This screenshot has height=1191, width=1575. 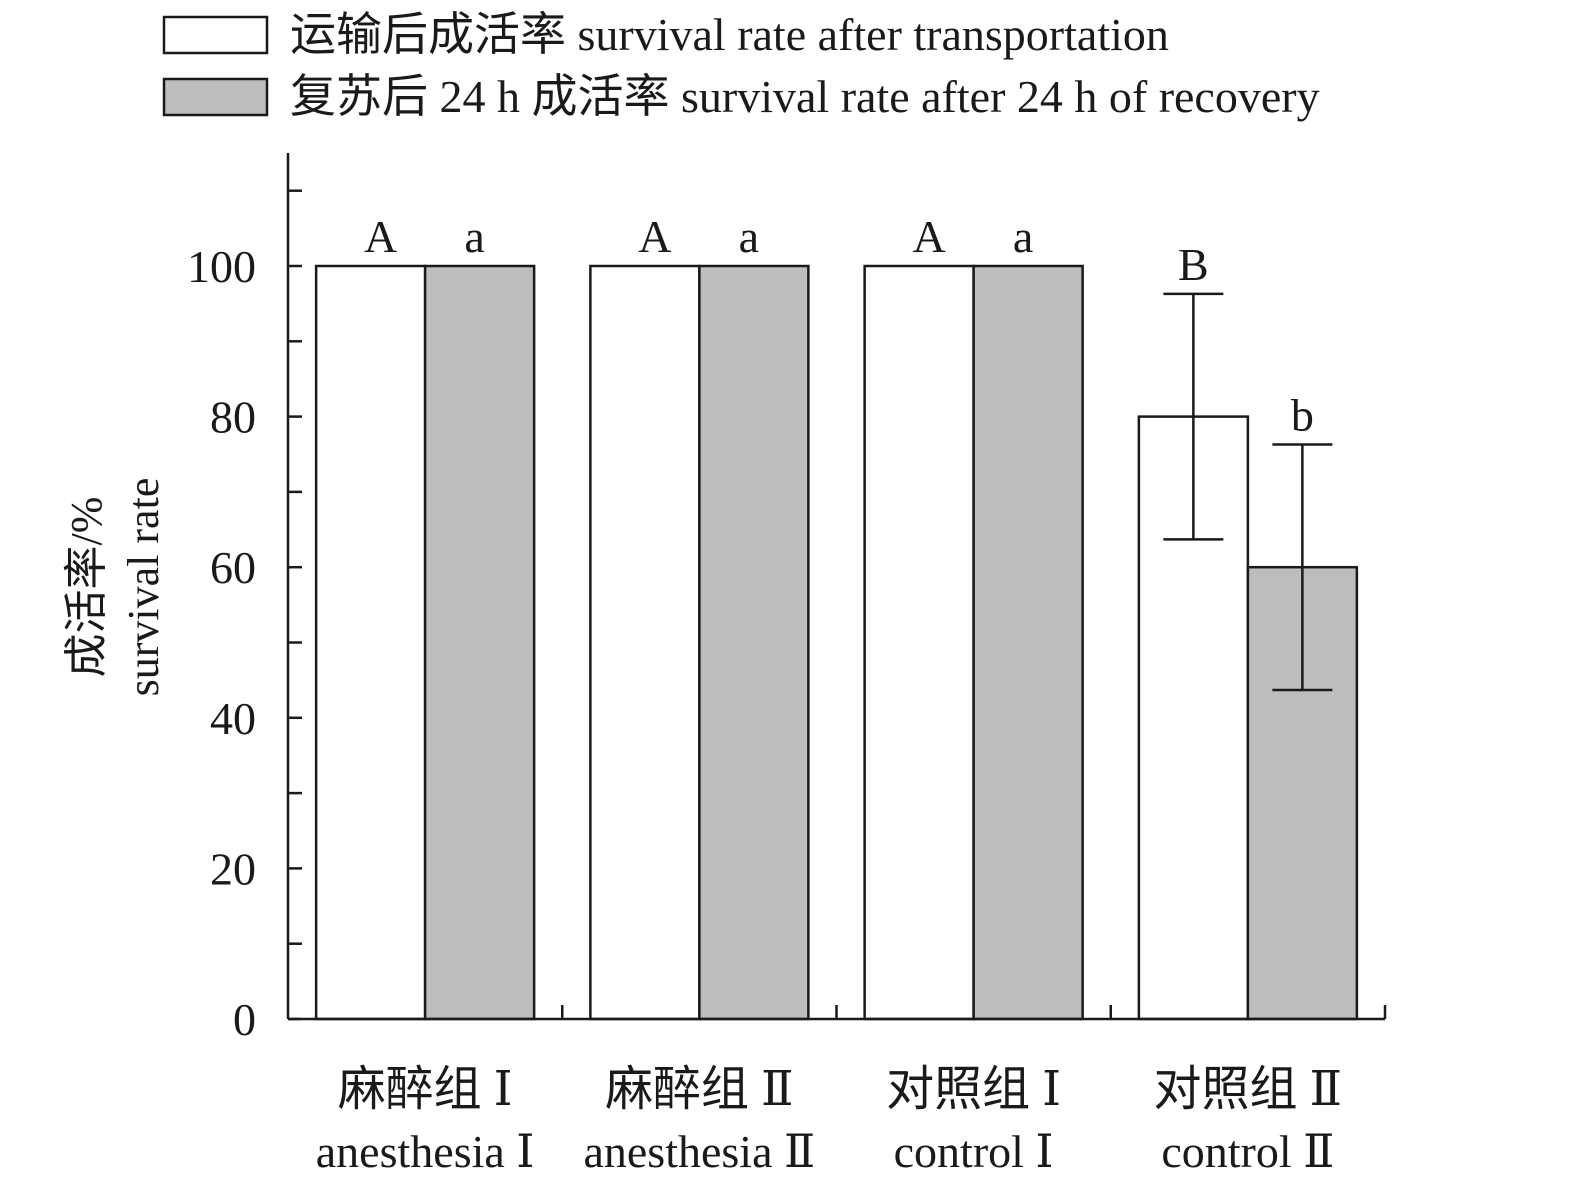 I want to click on y-axis-title-en: survival rate, so click(x=143, y=587).